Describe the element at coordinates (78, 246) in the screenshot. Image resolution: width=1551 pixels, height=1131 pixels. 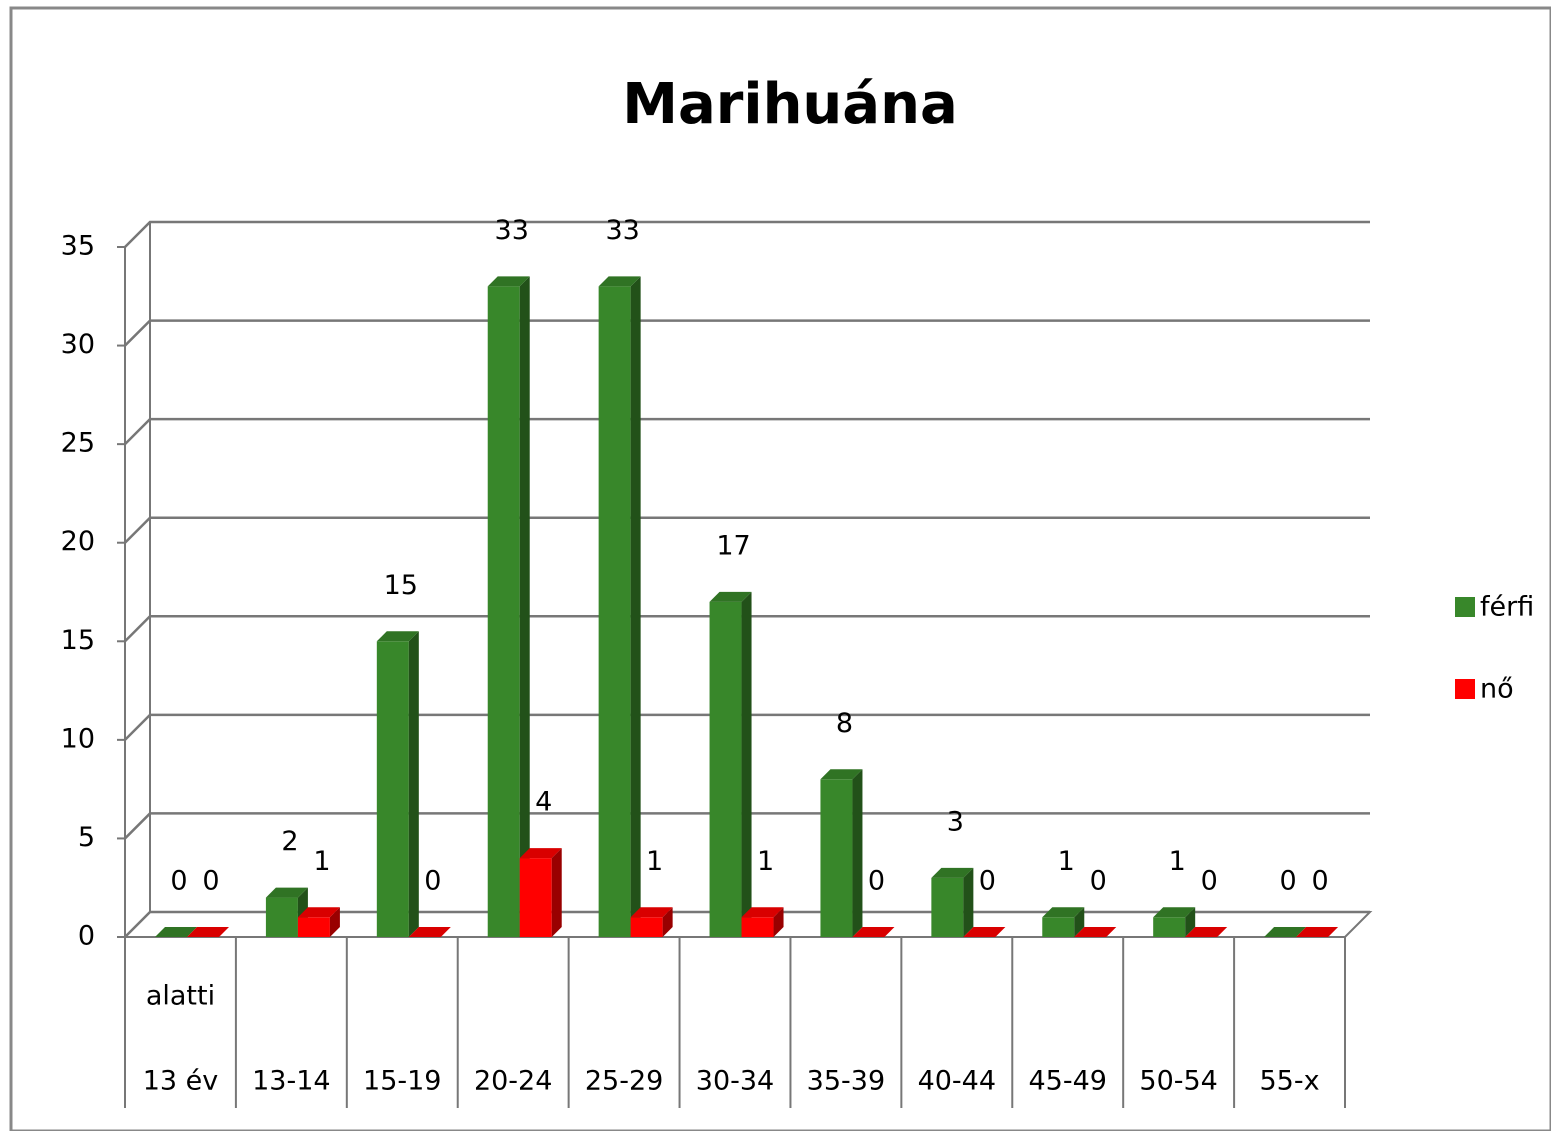
I see `y-tick-label: 35` at that location.